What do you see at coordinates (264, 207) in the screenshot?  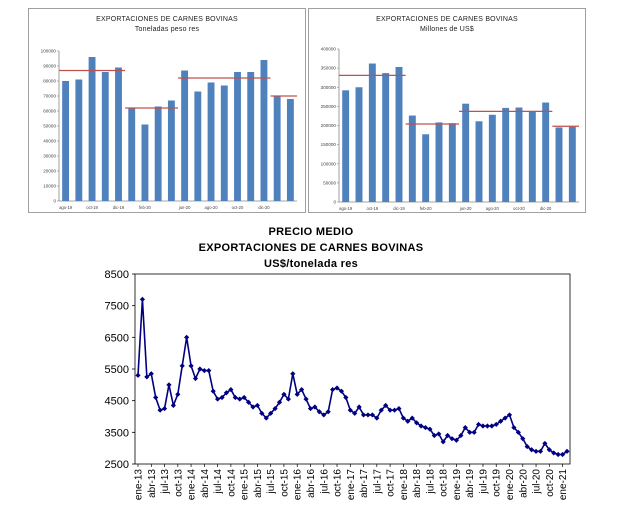 I see `x-tick-label: dic-20` at bounding box center [264, 207].